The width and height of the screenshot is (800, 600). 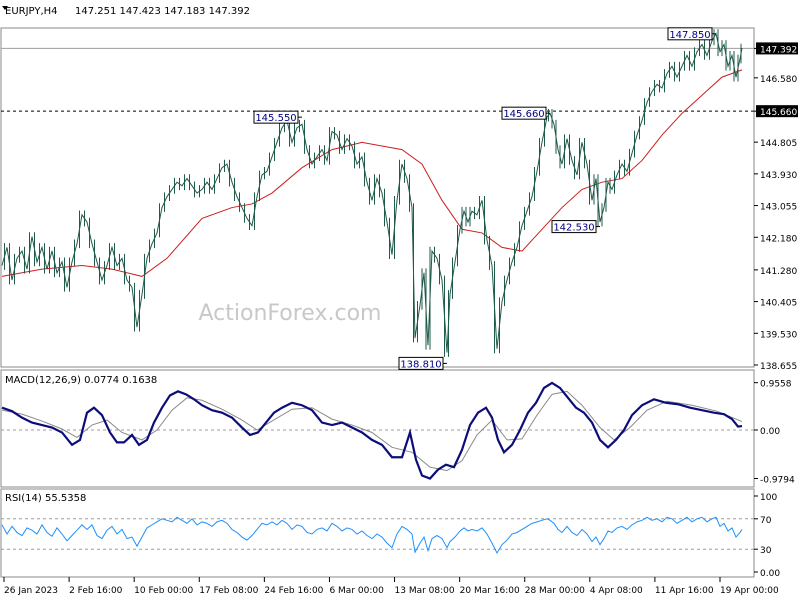 What do you see at coordinates (356, 591) in the screenshot?
I see `time-tick-label: 6 Mar 00:00` at bounding box center [356, 591].